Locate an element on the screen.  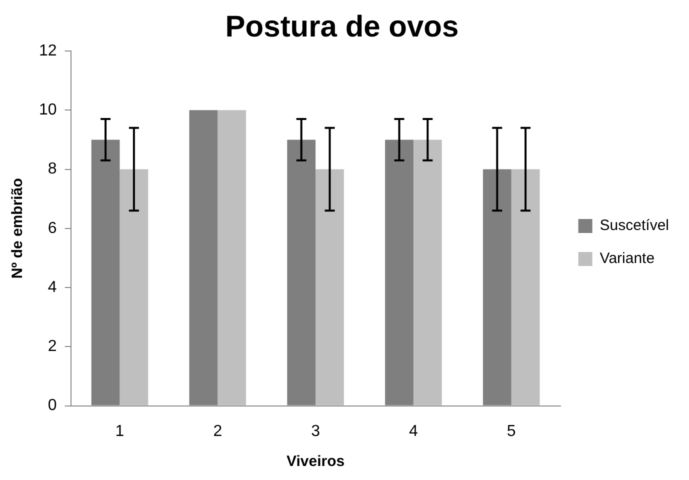
y-tick-label: 8 is located at coordinates (52, 169).